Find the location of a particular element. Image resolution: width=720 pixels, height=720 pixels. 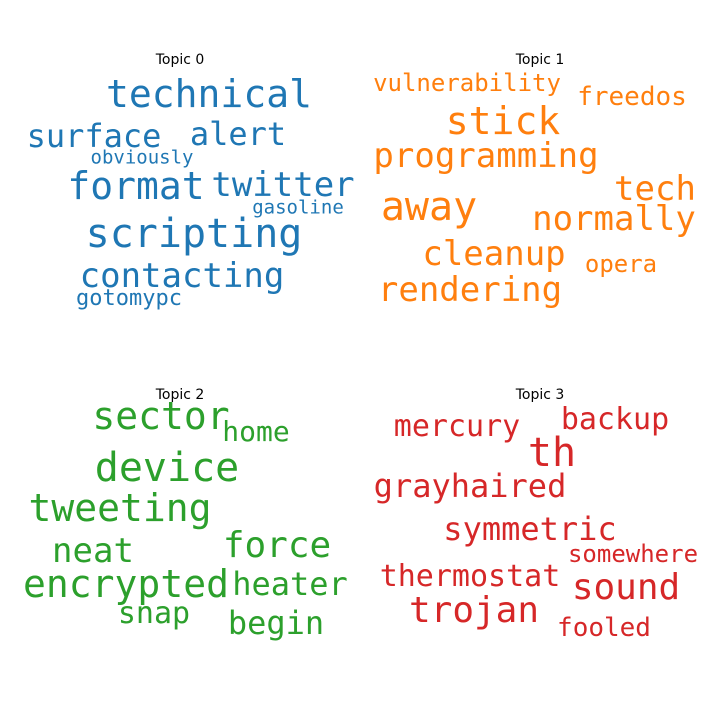

topic-title: Topic 3 is located at coordinates (540, 395).